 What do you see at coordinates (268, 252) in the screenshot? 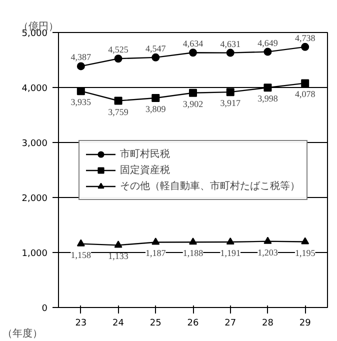
I see `data-label: 1,203` at bounding box center [268, 252].